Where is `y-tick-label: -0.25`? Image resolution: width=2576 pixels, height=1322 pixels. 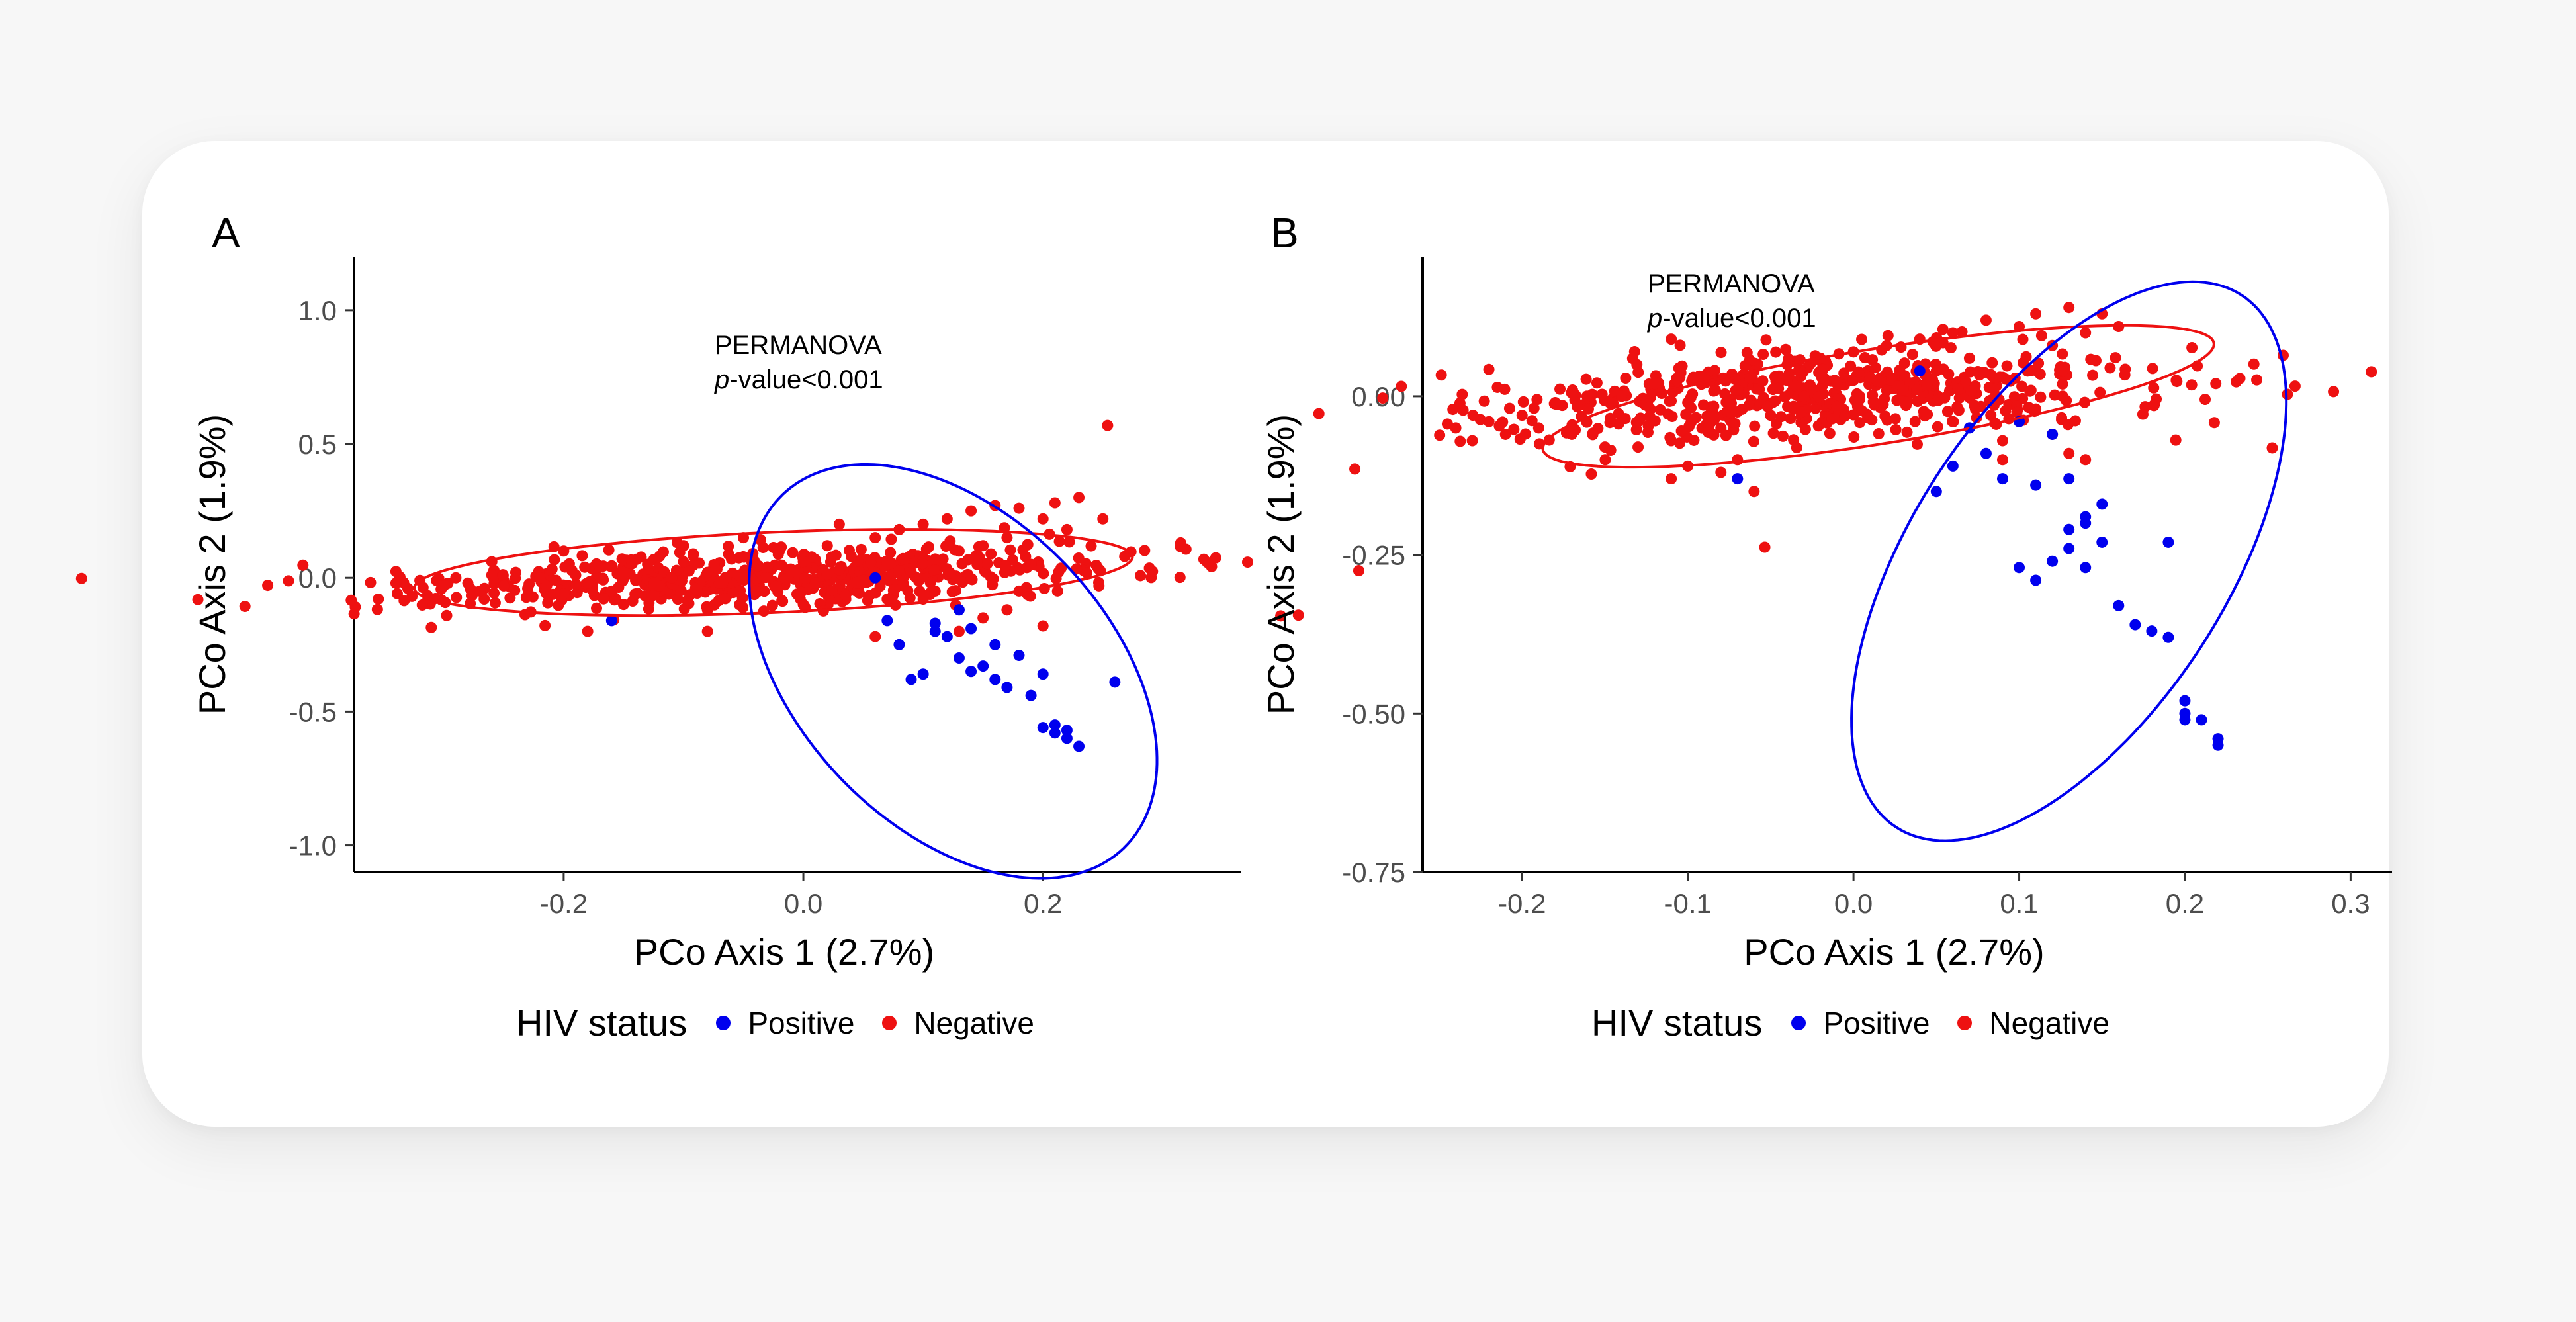
y-tick-label: -0.25 is located at coordinates (1373, 555).